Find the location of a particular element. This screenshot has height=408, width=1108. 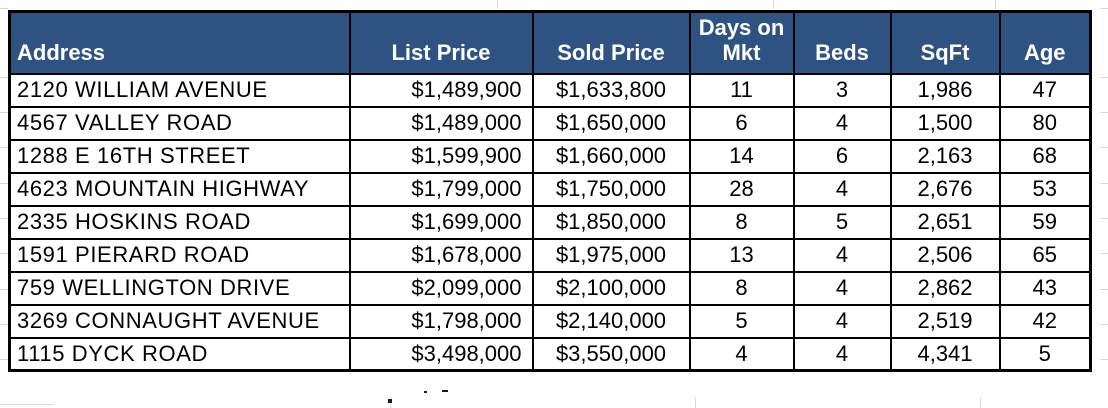

column-header-beds: Beds is located at coordinates (842, 42).